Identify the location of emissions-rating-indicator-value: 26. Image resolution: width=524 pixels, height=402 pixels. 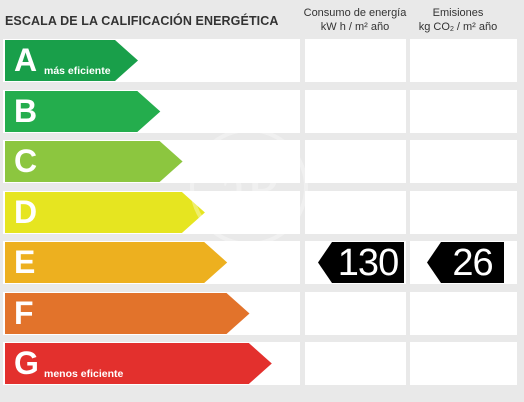
(472, 263).